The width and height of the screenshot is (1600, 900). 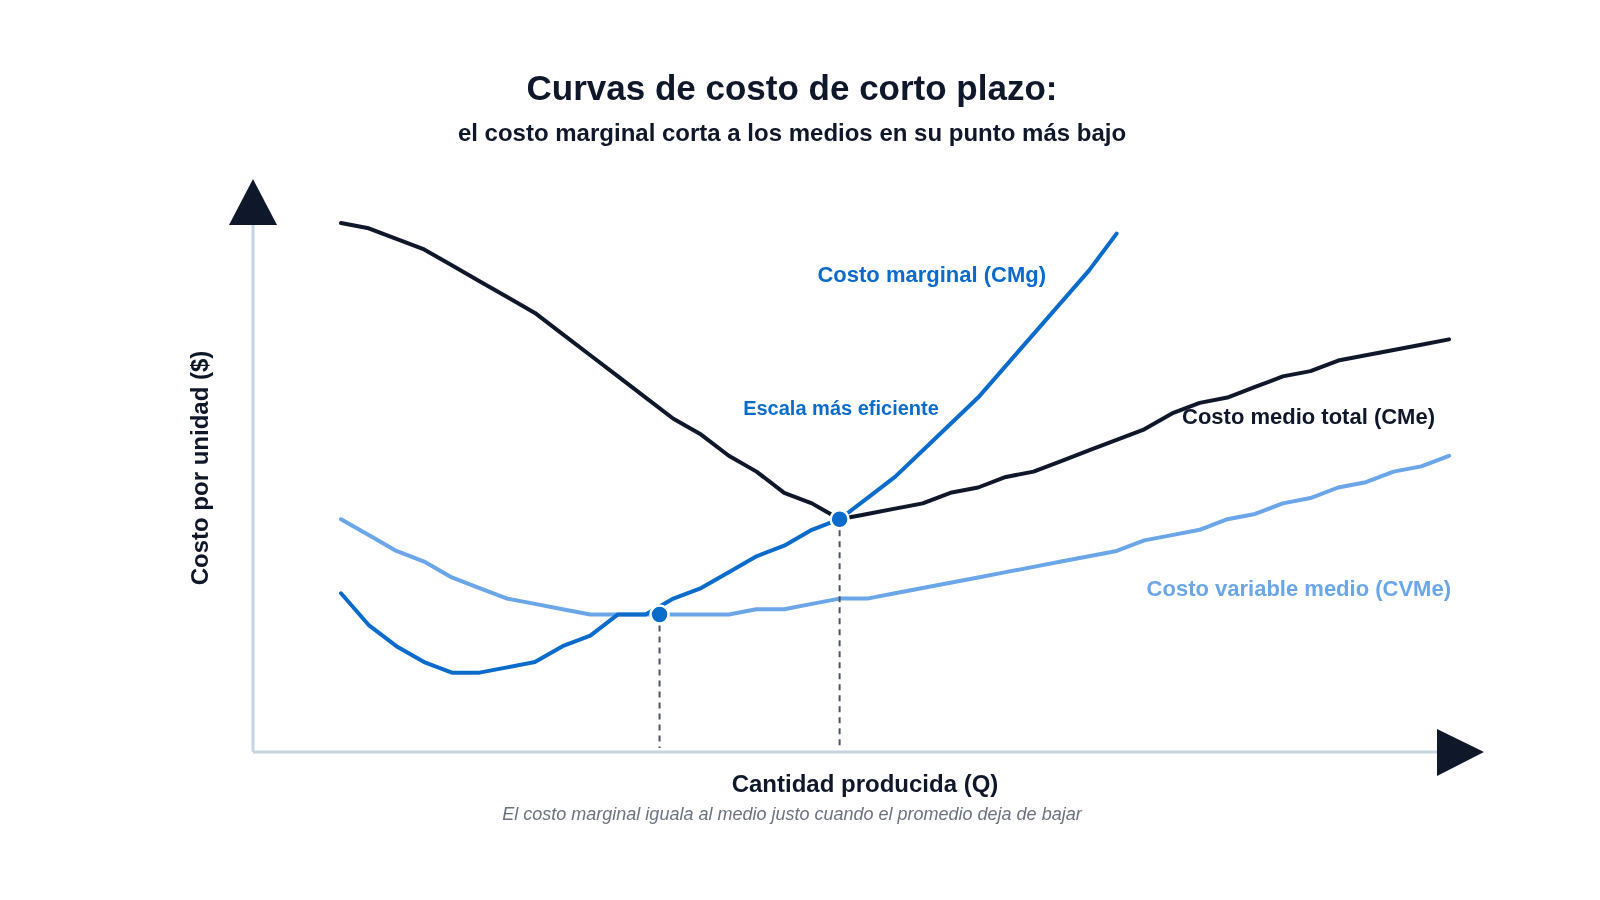 I want to click on series-label: Costo variable medio (CVMe), so click(x=1298, y=588).